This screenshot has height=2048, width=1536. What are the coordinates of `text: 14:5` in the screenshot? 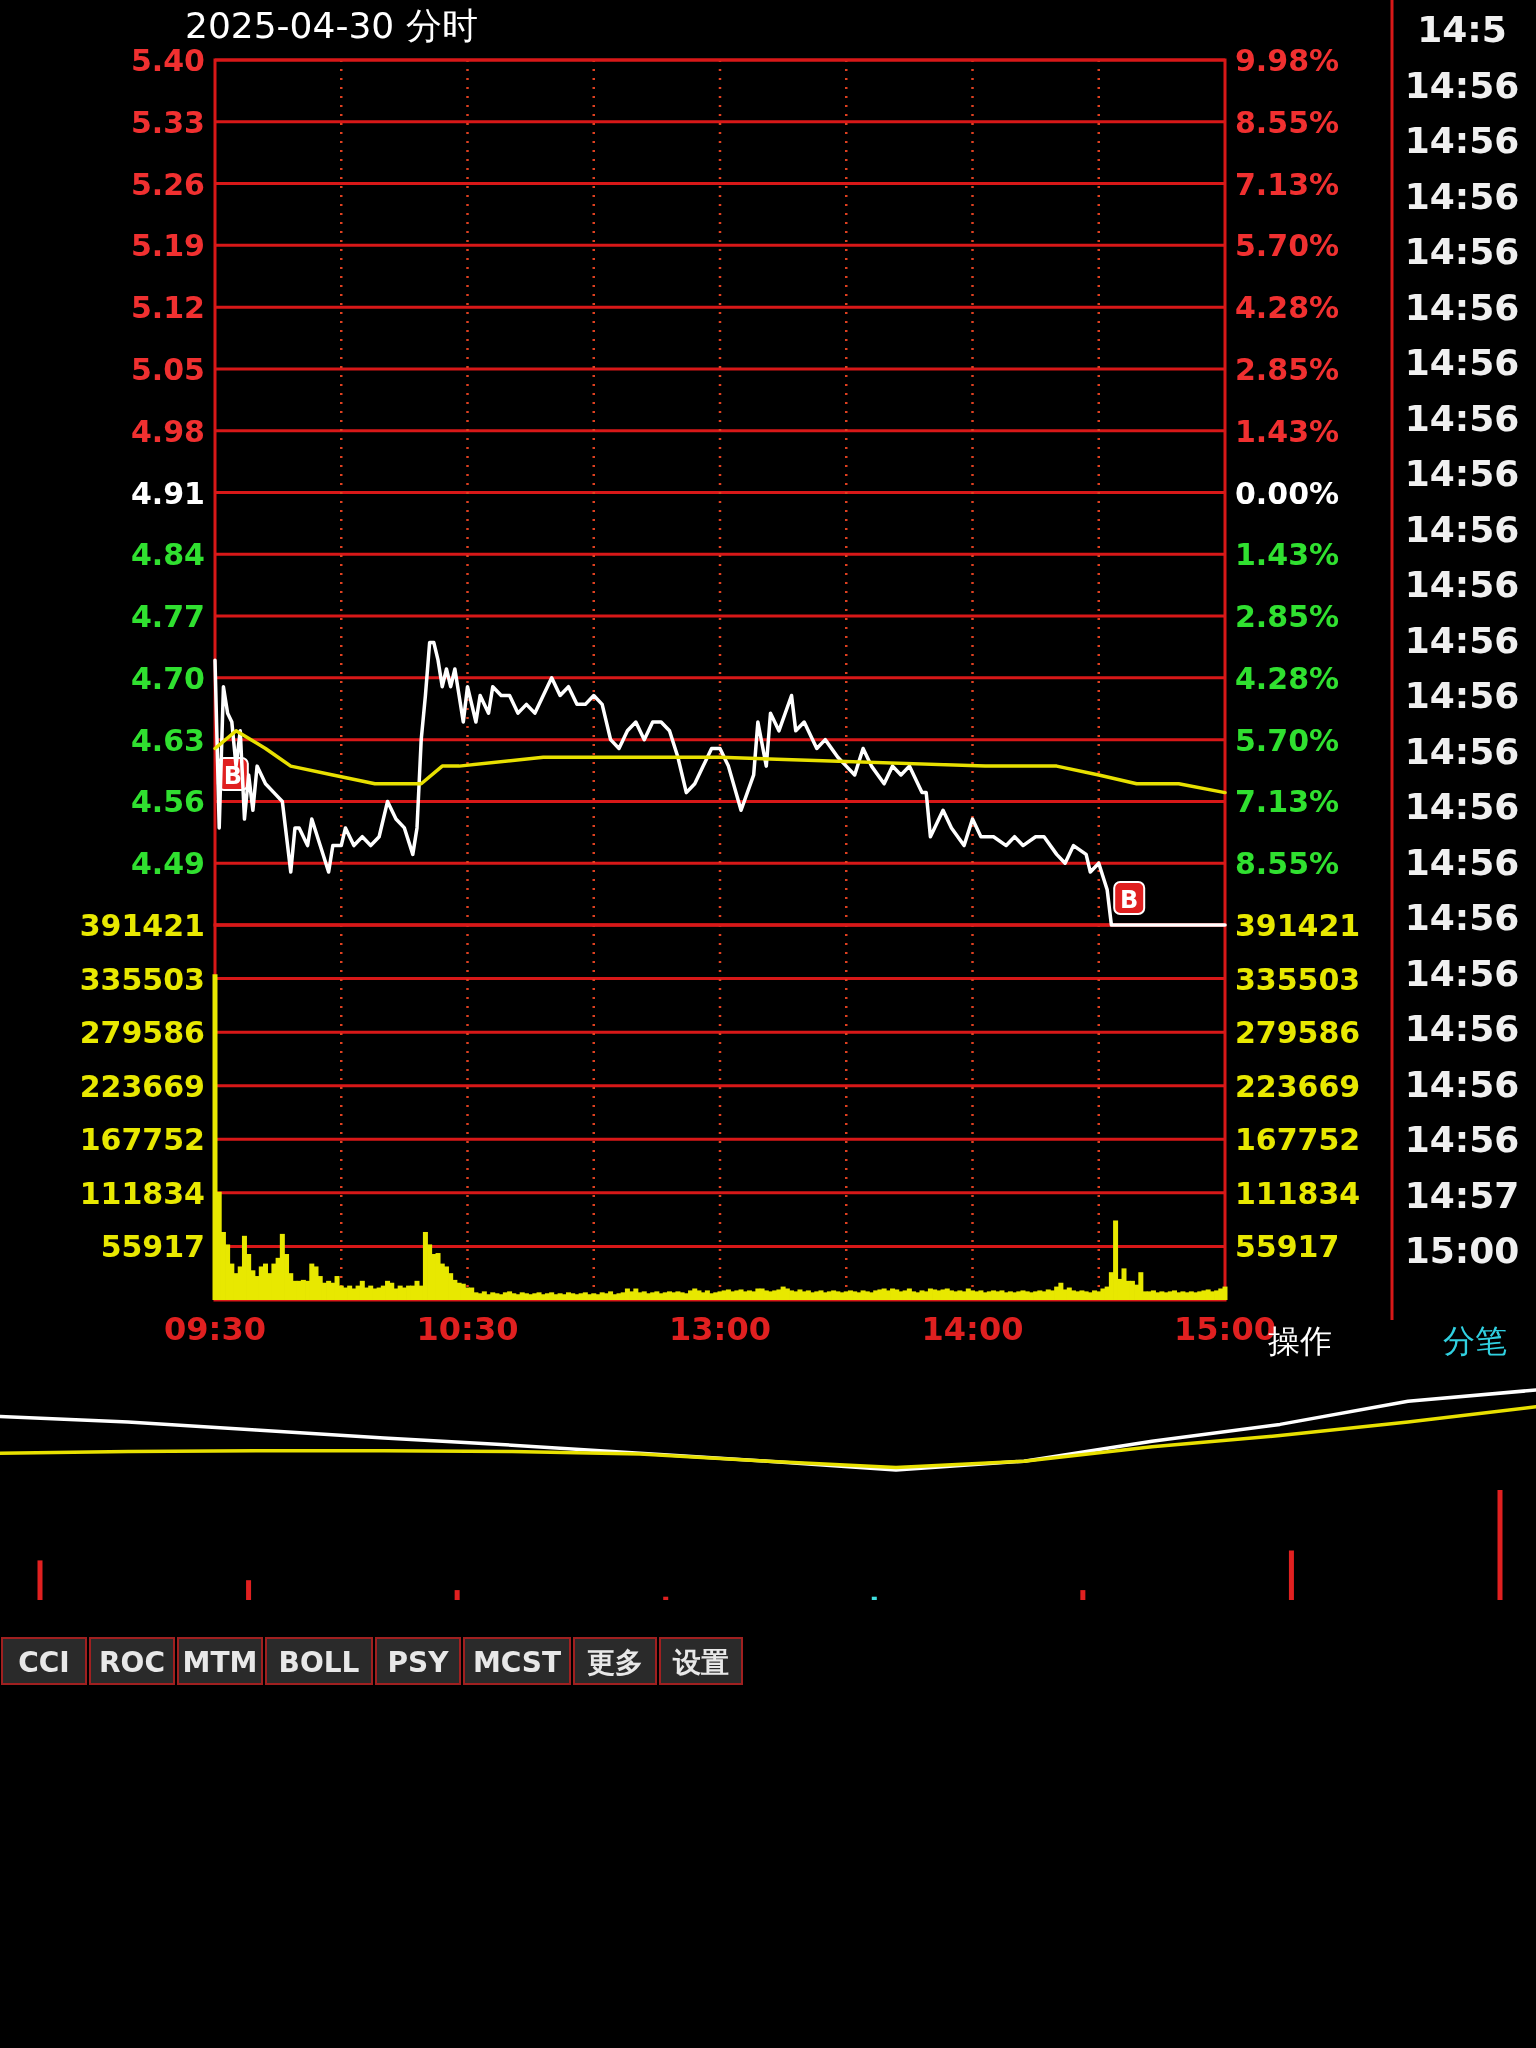 It's located at (1462, 29).